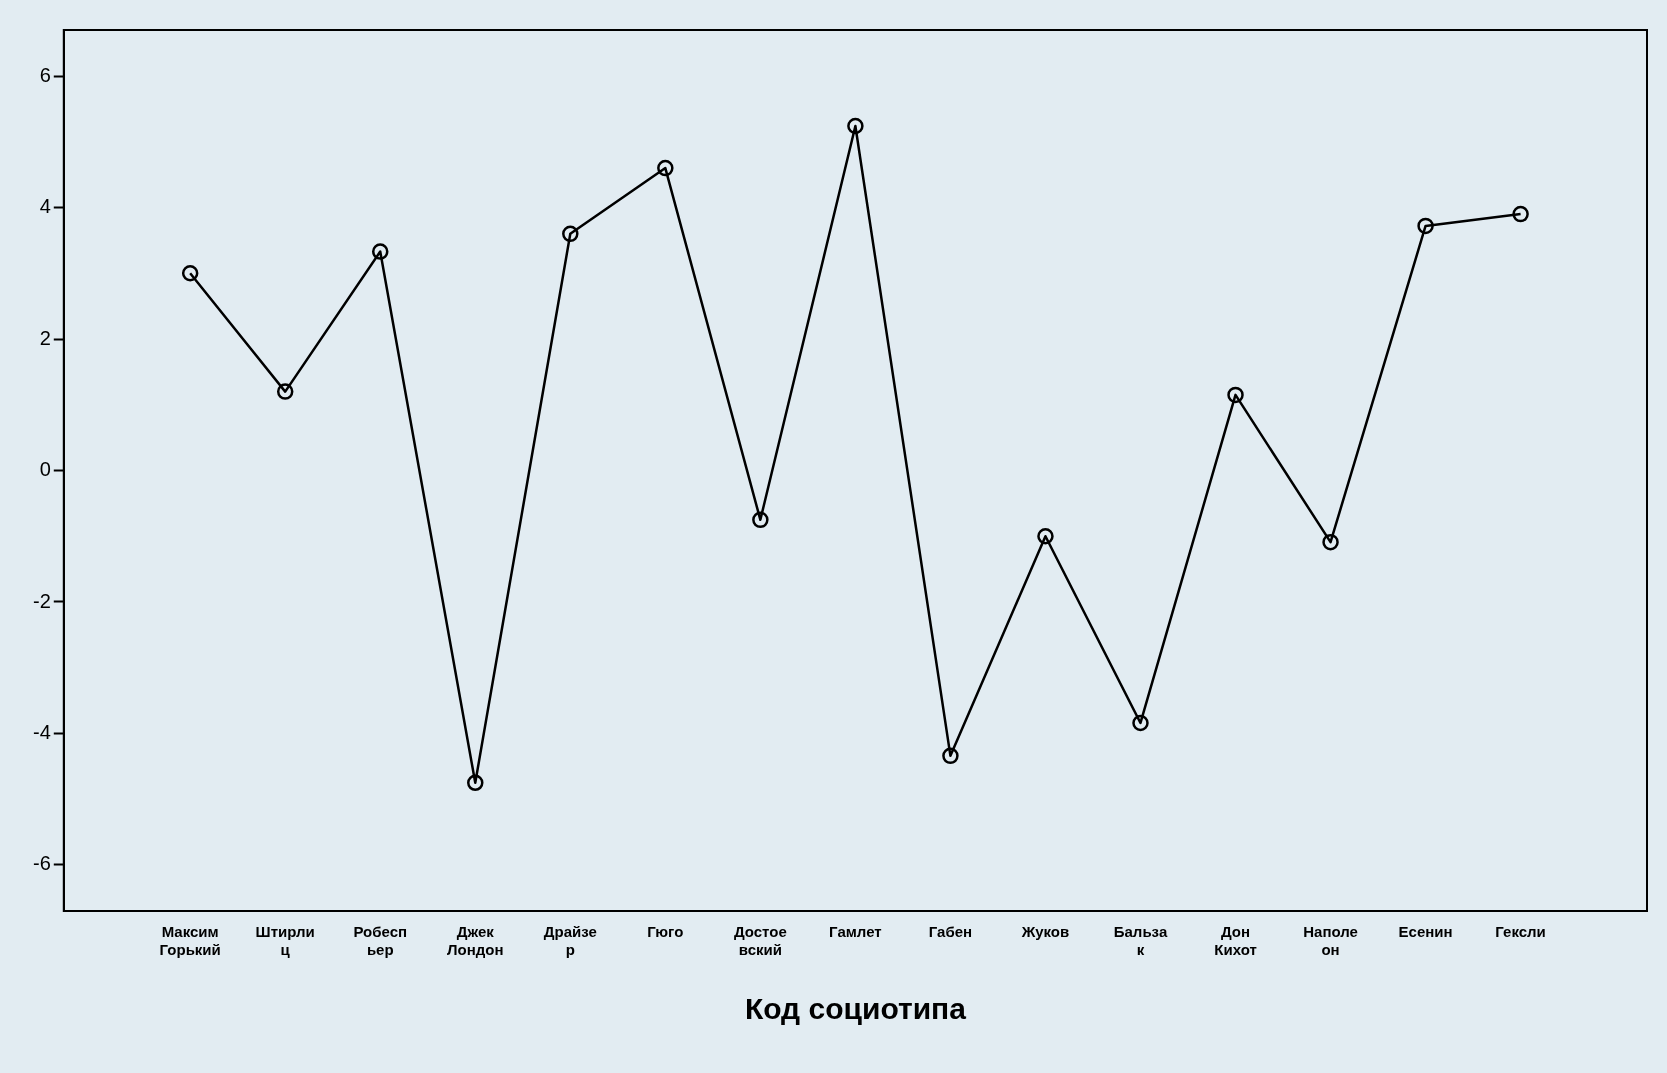  What do you see at coordinates (45, 206) in the screenshot?
I see `y-tick-label: 4` at bounding box center [45, 206].